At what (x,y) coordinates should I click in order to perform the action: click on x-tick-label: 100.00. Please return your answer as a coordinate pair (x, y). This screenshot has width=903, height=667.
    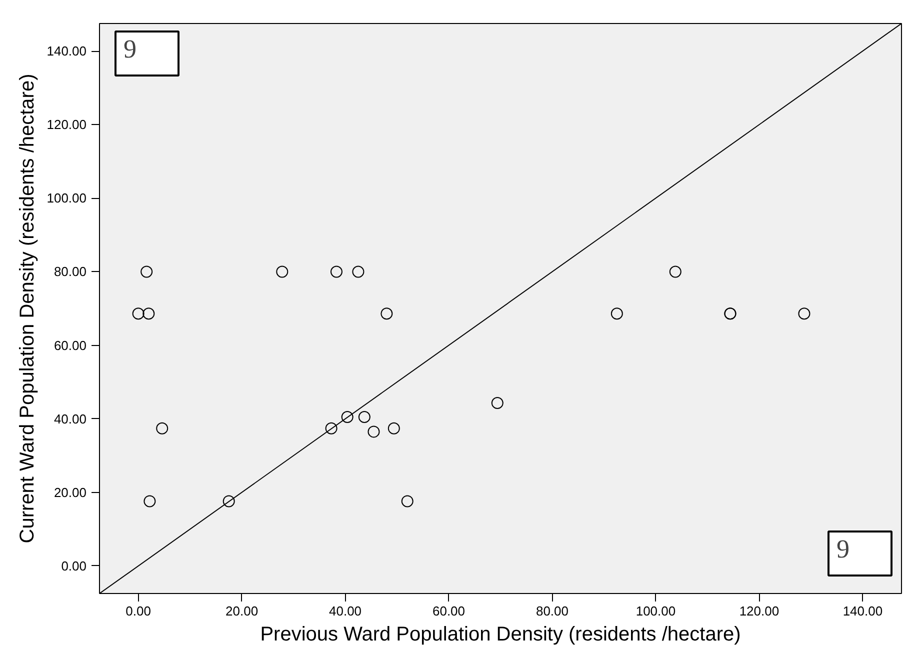
    Looking at the image, I should click on (656, 611).